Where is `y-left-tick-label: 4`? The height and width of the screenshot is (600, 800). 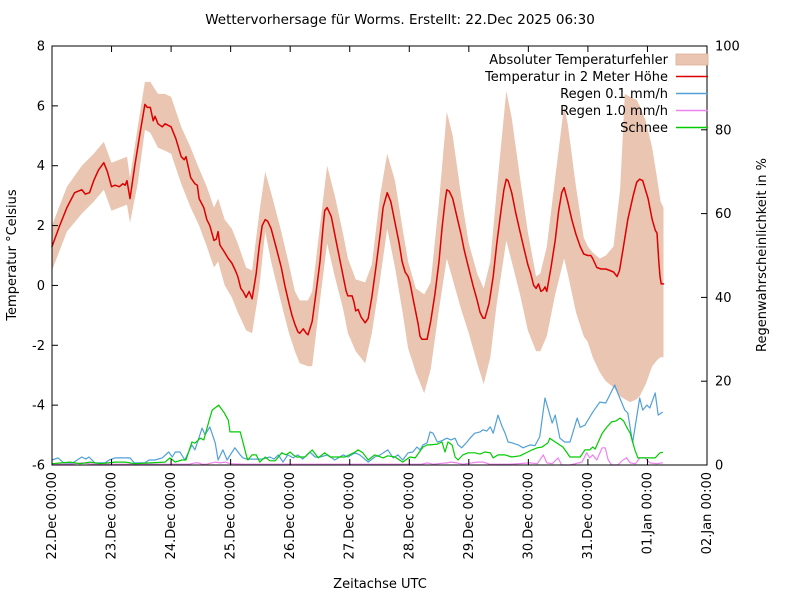 y-left-tick-label: 4 is located at coordinates (41, 166).